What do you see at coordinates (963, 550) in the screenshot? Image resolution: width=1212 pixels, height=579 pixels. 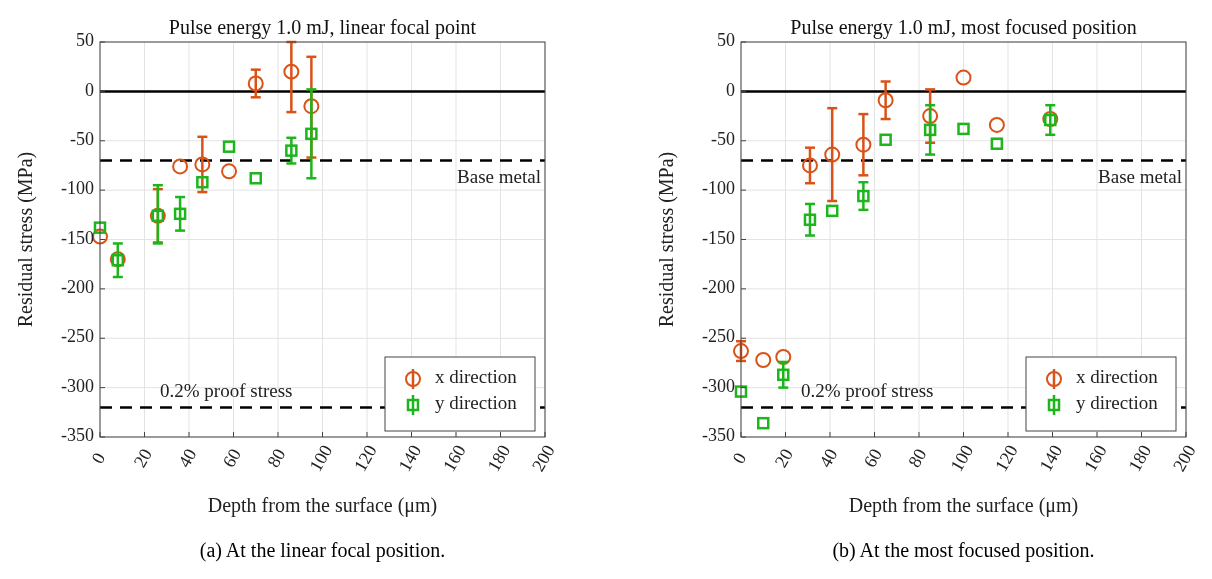 I see `text: (b) At the most focused position.` at bounding box center [963, 550].